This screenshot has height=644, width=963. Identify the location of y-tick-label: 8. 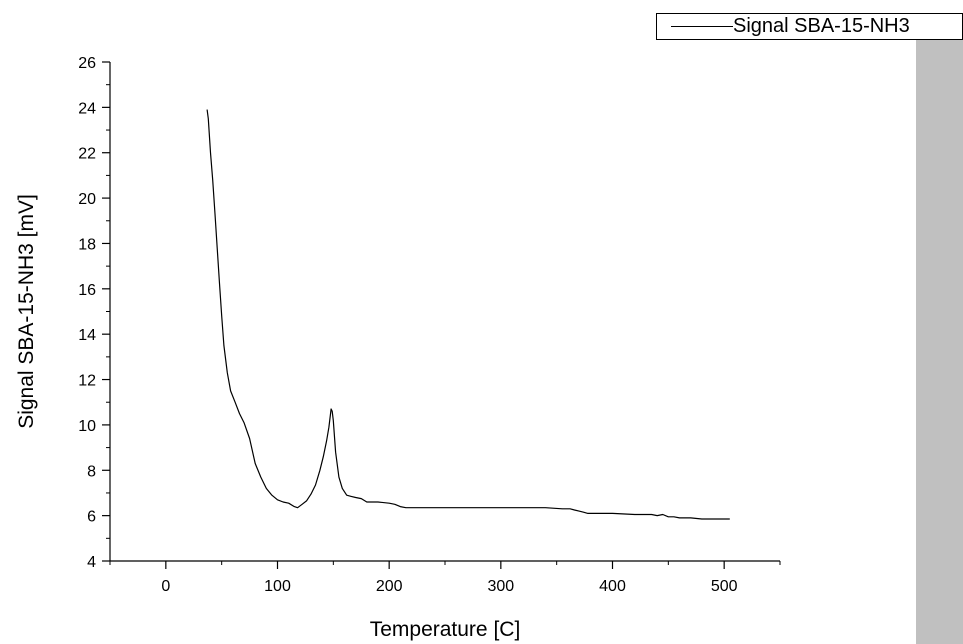
(91, 471).